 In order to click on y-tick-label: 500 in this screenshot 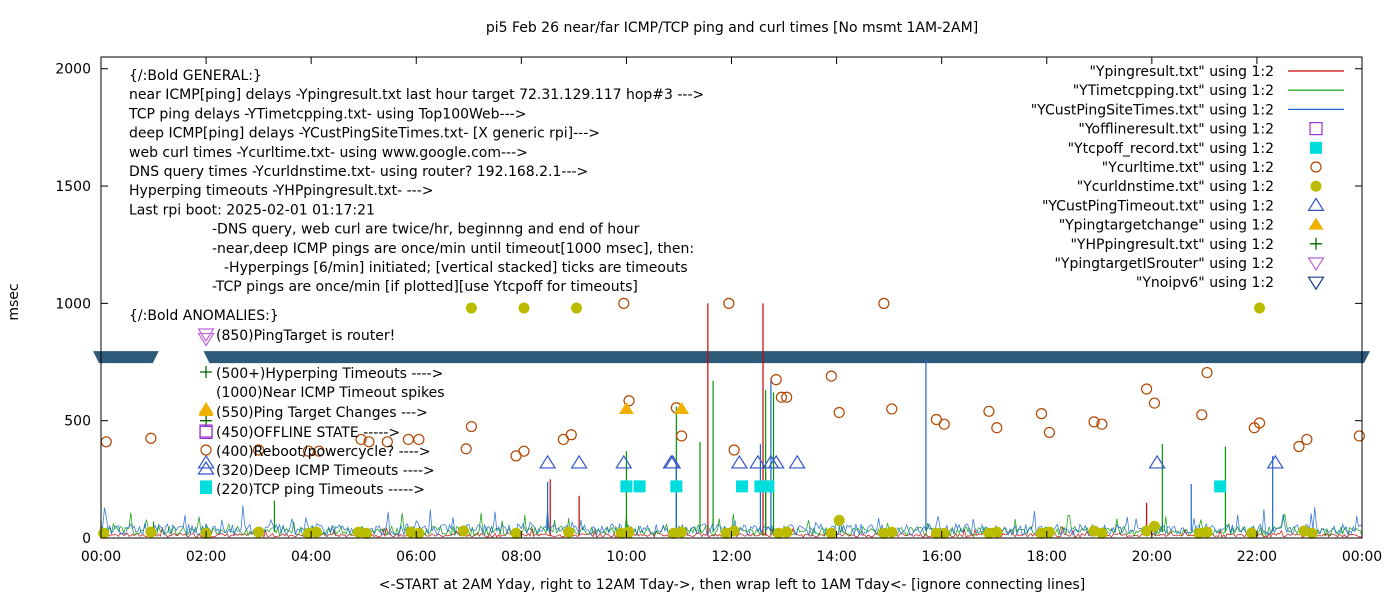, I will do `click(77, 422)`.